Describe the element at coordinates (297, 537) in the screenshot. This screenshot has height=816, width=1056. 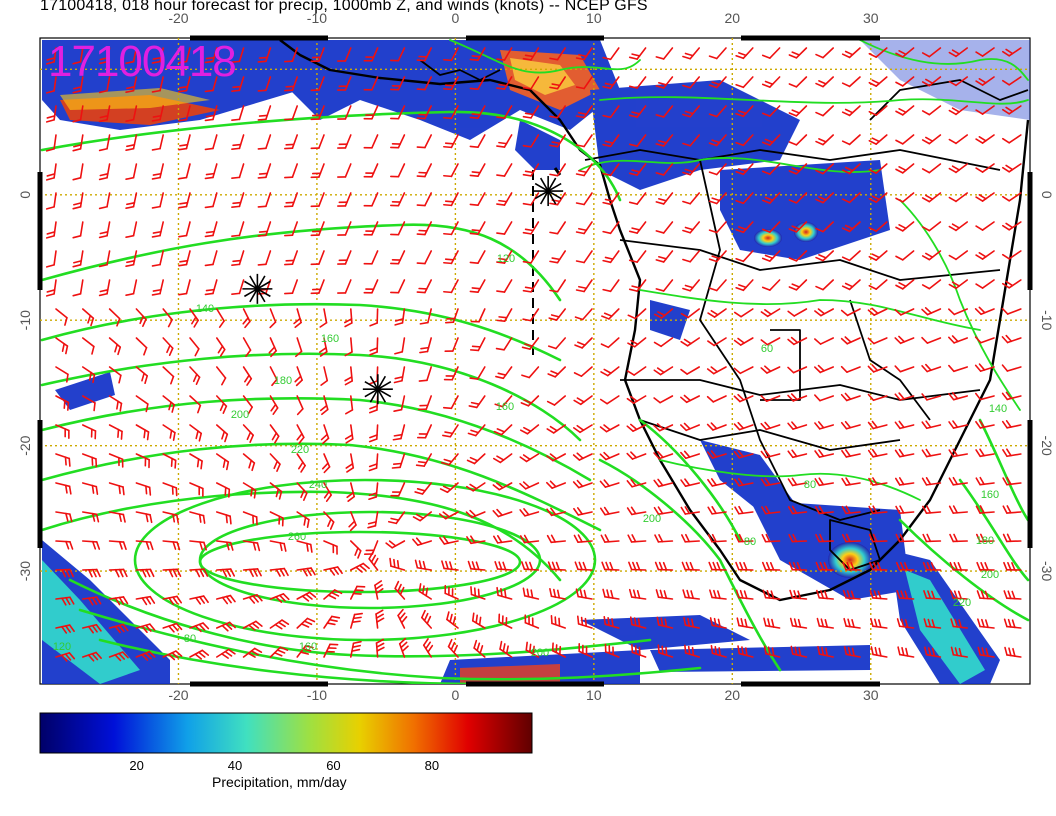
I see `contour-label: 260` at that location.